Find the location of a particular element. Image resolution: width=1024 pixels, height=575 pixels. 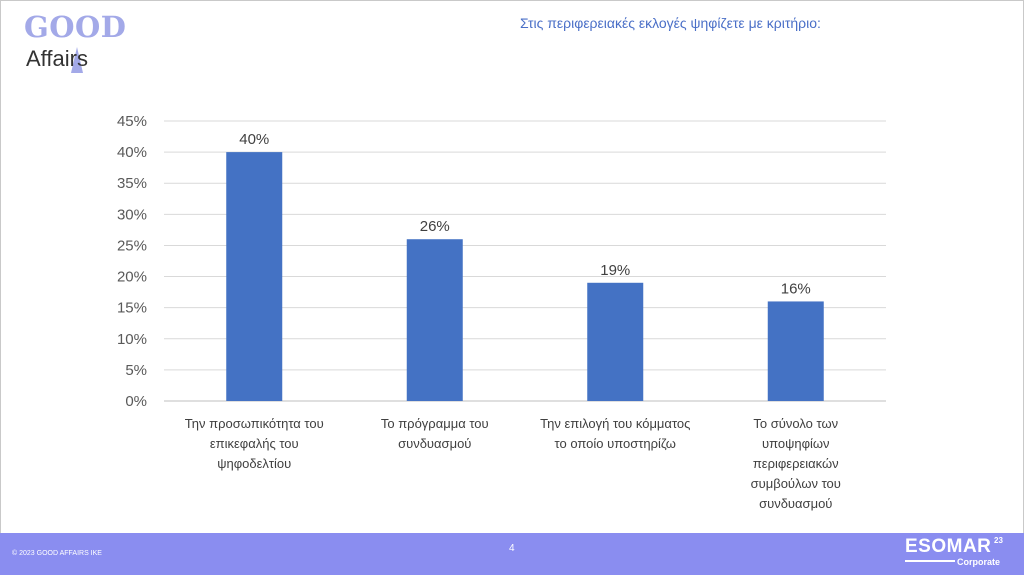

y-tick-label: 45% is located at coordinates (132, 121).